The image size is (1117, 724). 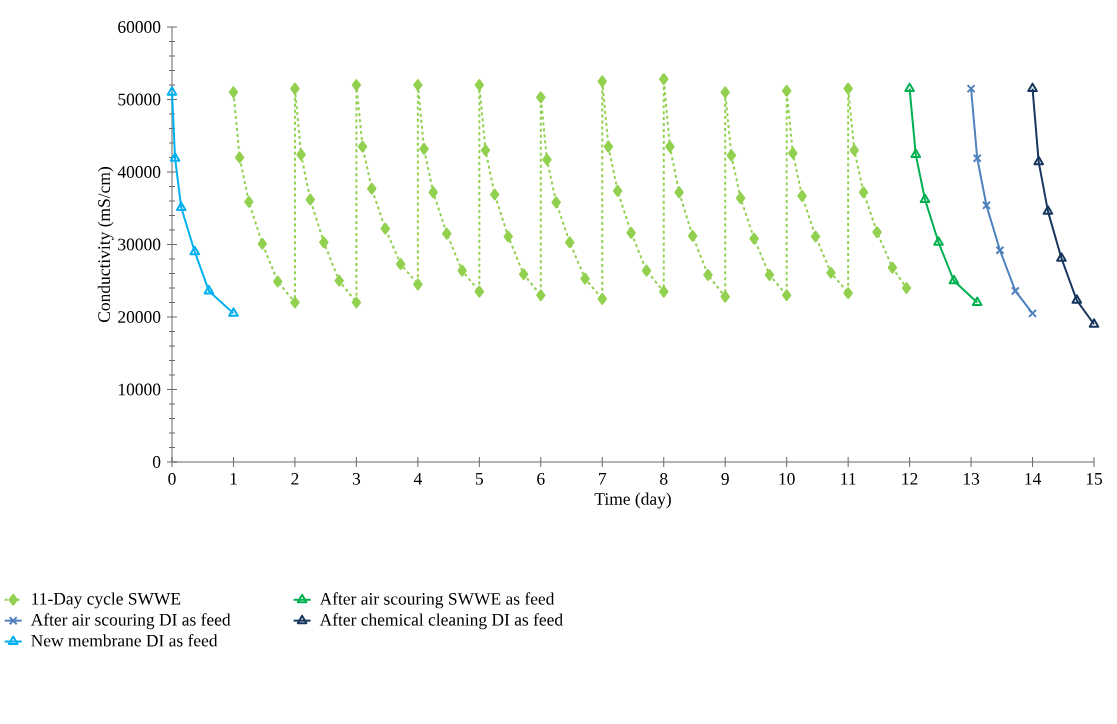 What do you see at coordinates (664, 479) in the screenshot?
I see `x-tick-label: 8` at bounding box center [664, 479].